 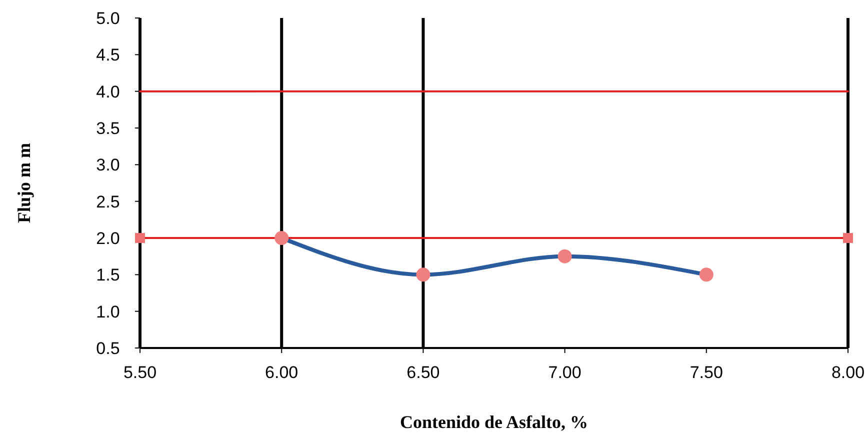 I want to click on x-tick-label: 6.50, so click(x=423, y=372).